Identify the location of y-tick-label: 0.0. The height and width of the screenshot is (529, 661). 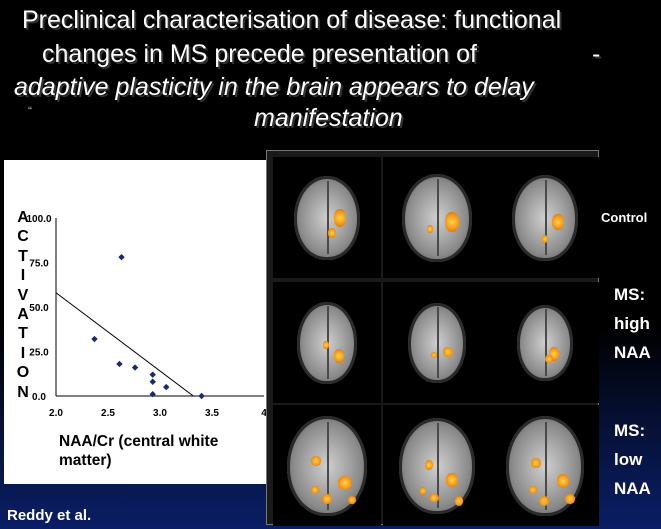
(39, 397).